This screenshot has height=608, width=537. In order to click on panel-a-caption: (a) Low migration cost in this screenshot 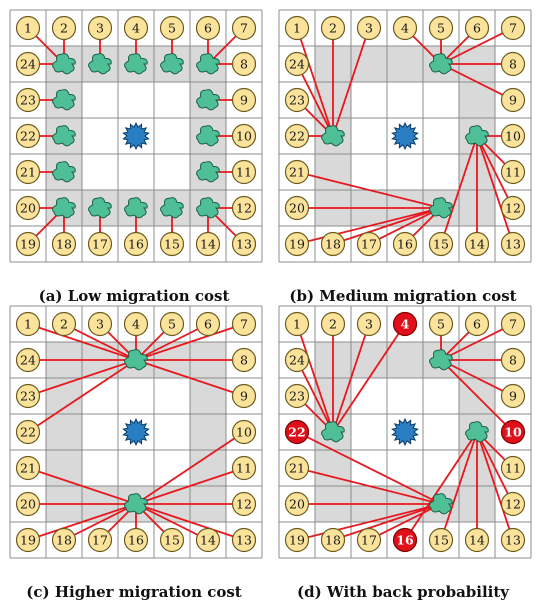, I will do `click(134, 296)`.